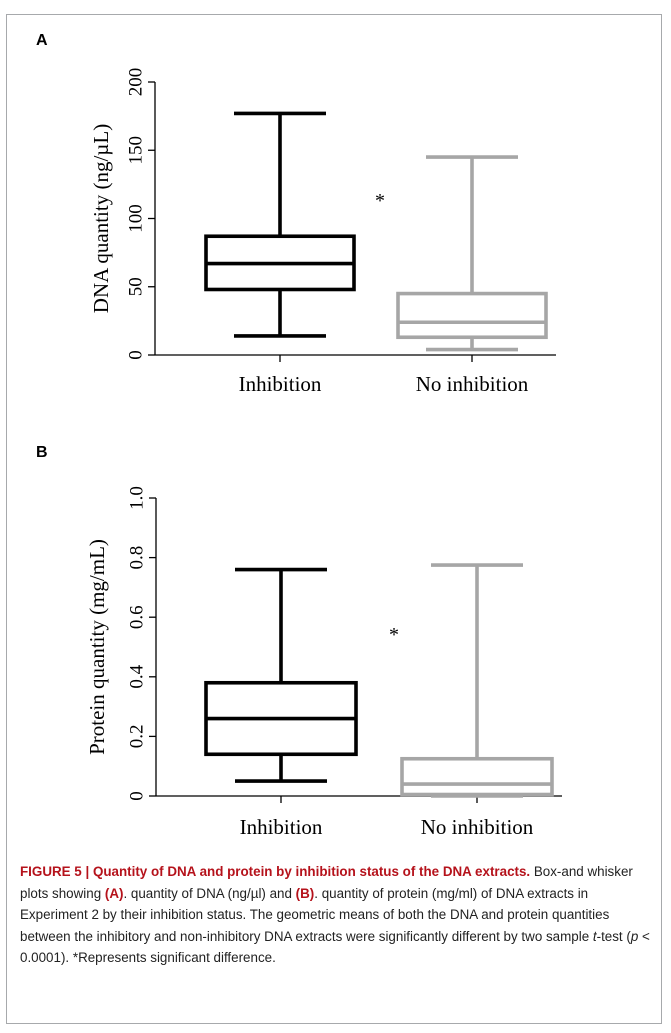  What do you see at coordinates (136, 150) in the screenshot?
I see `y-tick-label: 150` at bounding box center [136, 150].